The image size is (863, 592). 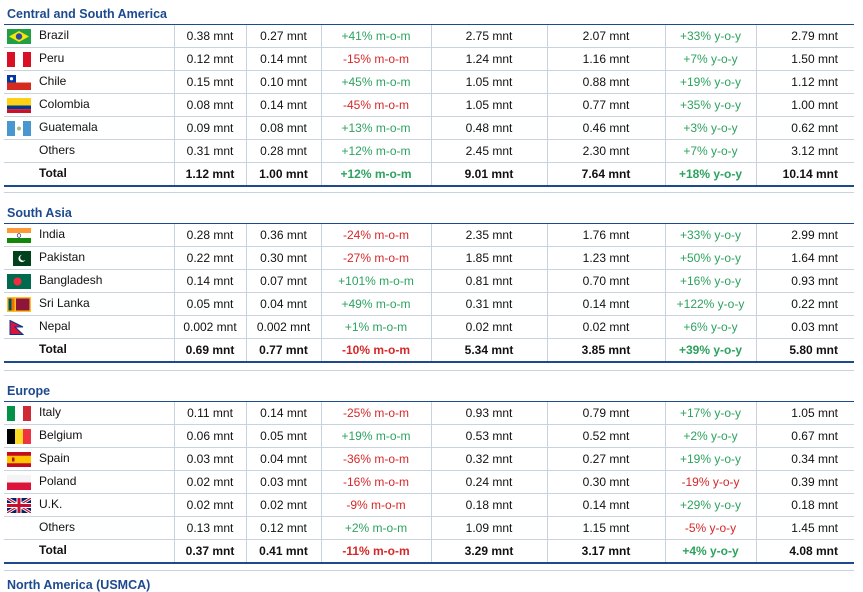 I want to click on country-cell: Sri Lanka, so click(x=89, y=304).